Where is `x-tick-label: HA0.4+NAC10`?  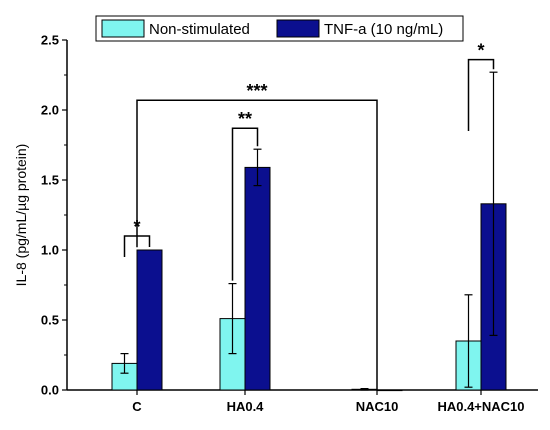
x-tick-label: HA0.4+NAC10 is located at coordinates (480, 406).